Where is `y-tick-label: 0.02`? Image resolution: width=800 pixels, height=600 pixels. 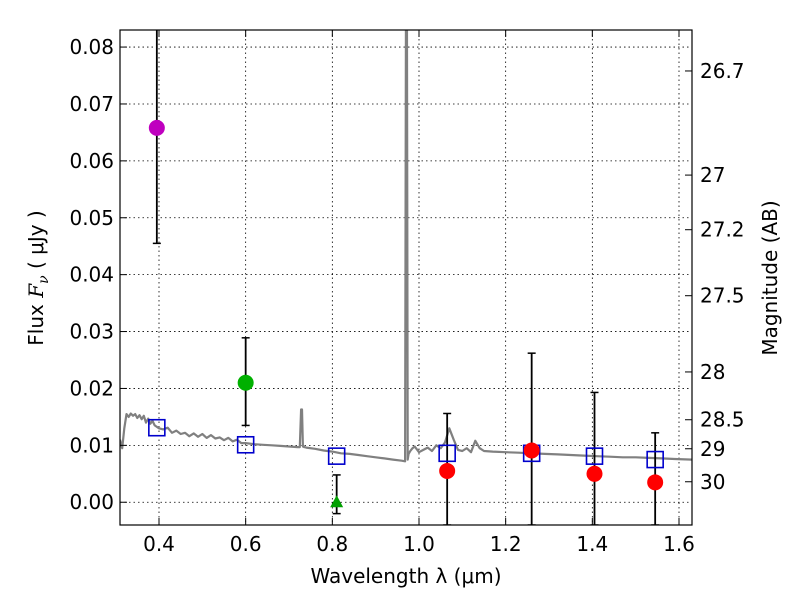 y-tick-label: 0.02 is located at coordinates (91, 388).